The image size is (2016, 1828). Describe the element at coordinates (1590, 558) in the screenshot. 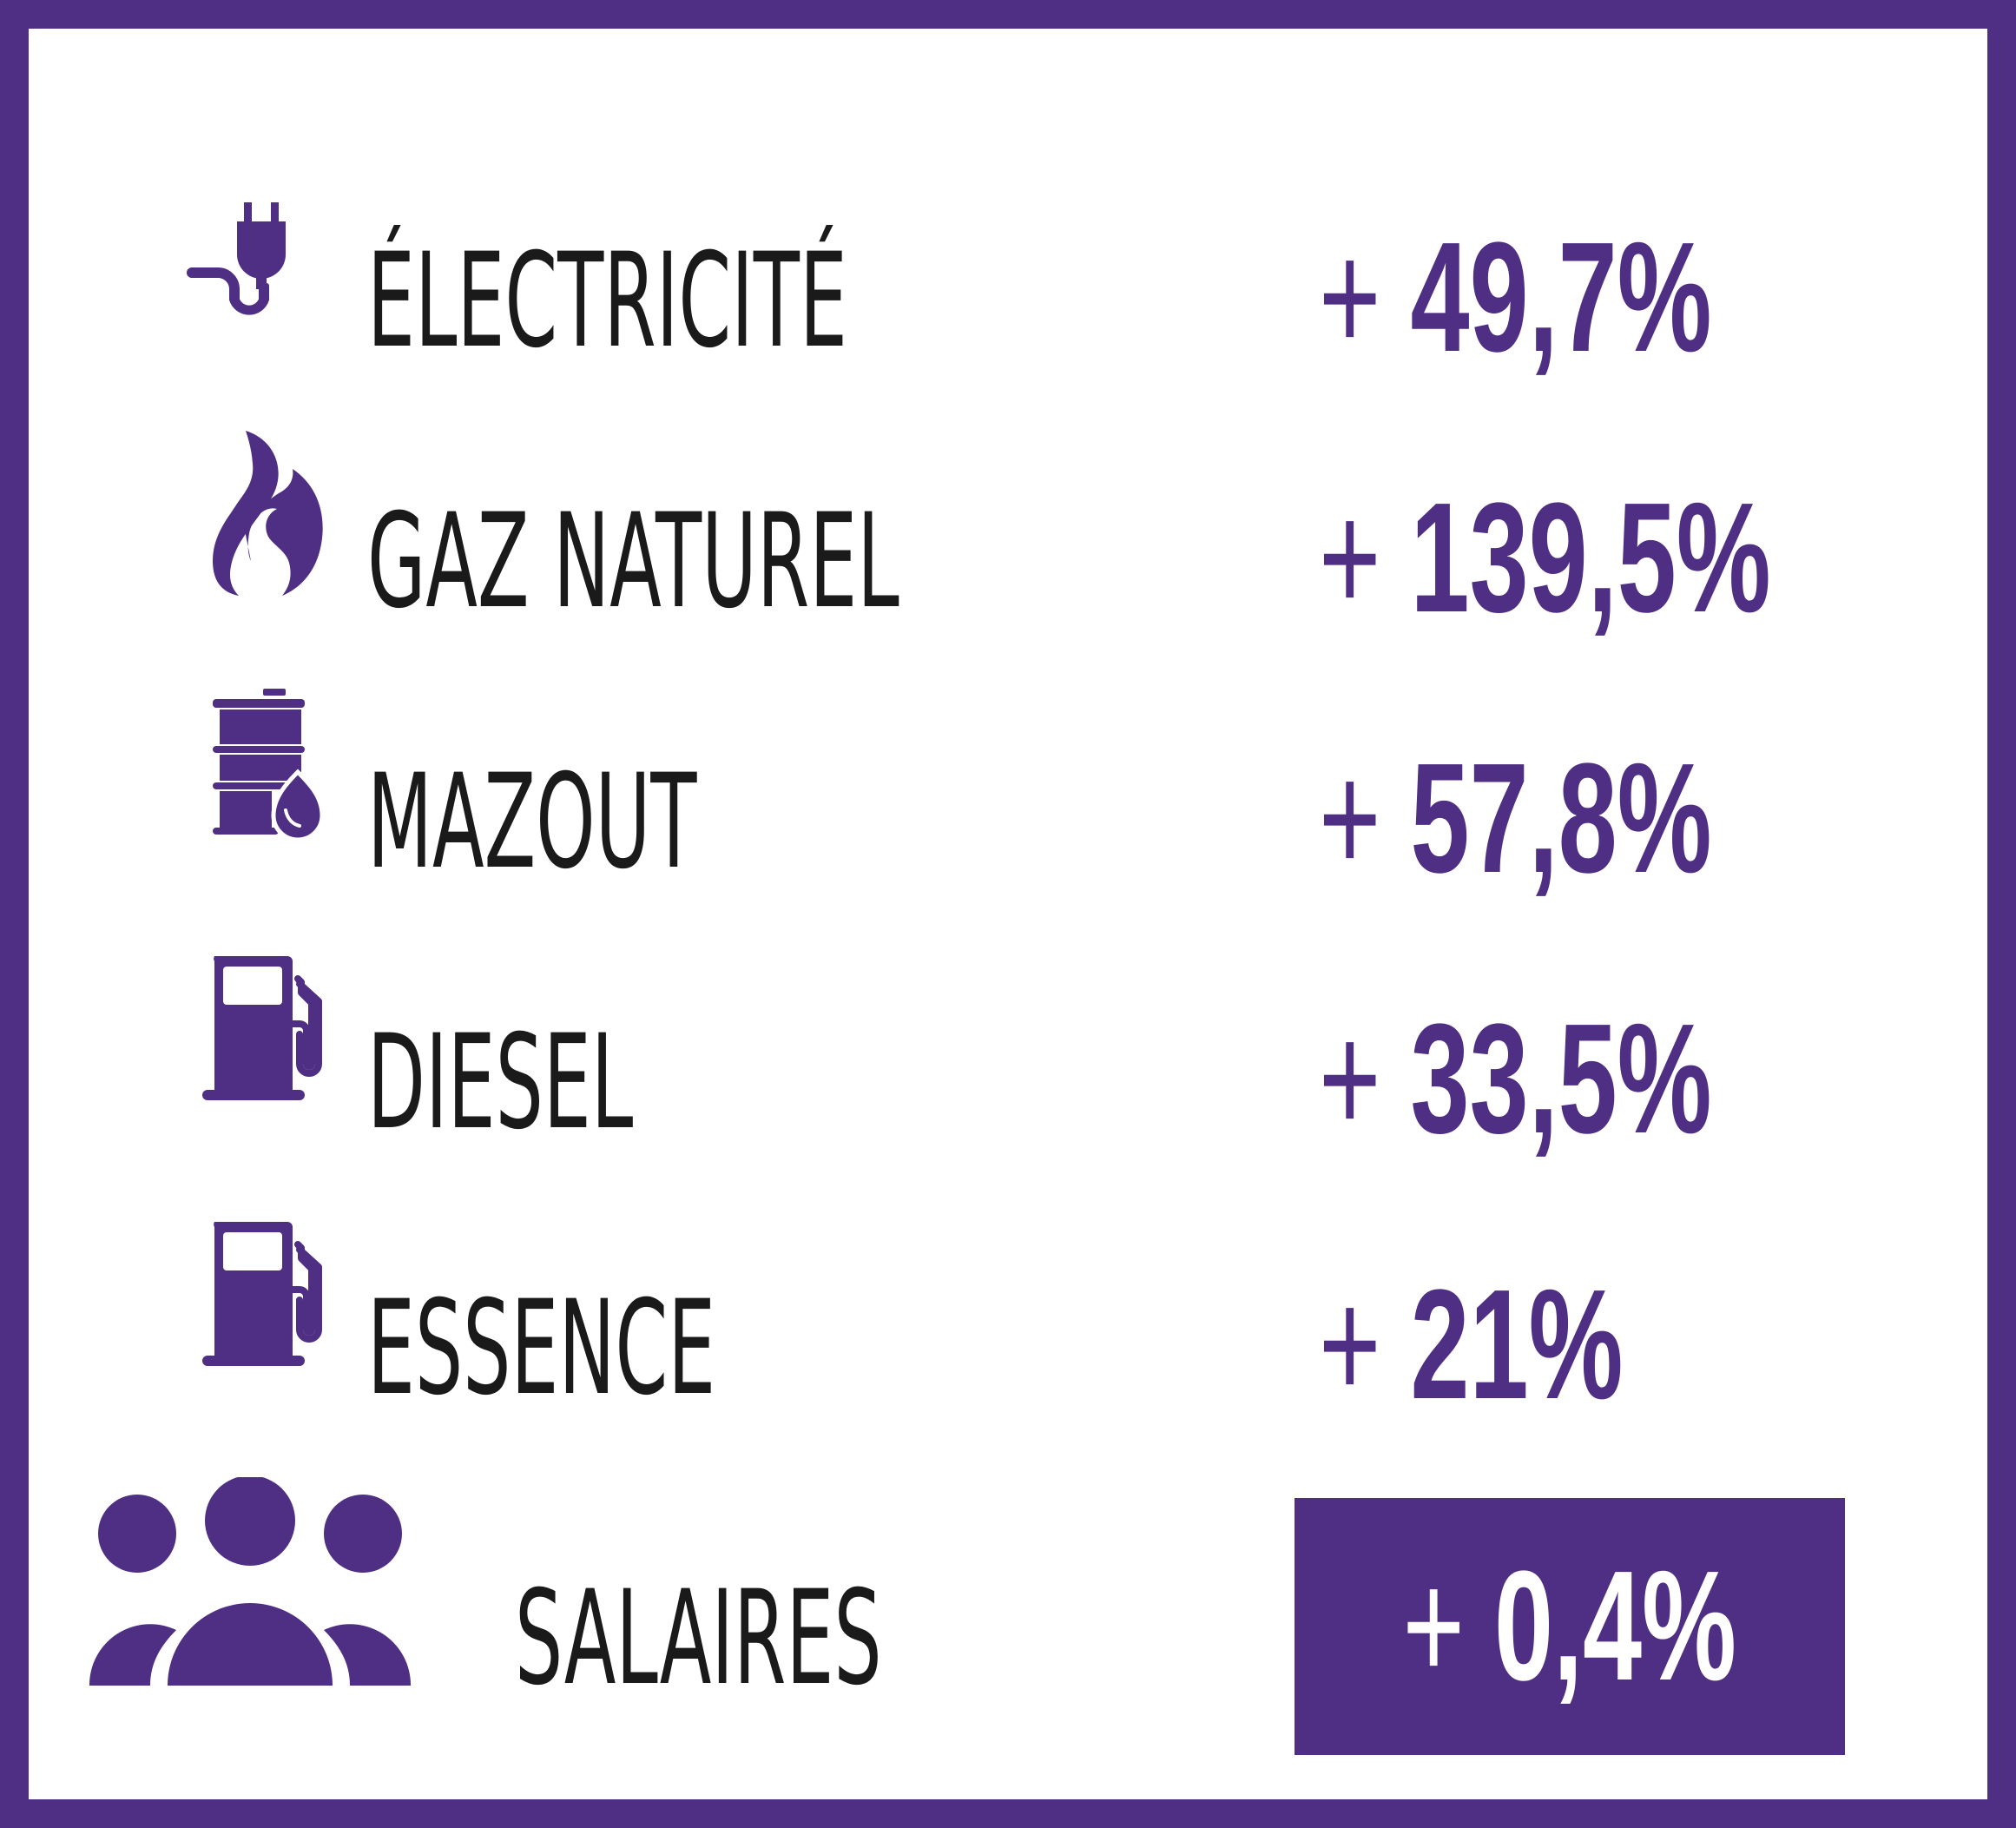

I see `percent-value: 139,5%` at that location.